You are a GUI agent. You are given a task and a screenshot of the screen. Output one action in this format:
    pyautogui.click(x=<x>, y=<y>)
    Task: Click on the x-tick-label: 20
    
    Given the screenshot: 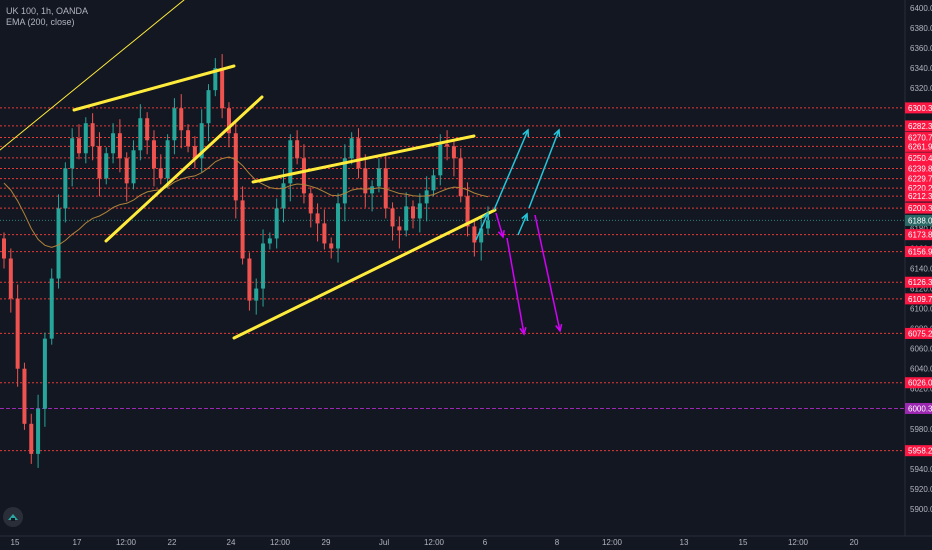 What is the action you would take?
    pyautogui.click(x=854, y=542)
    